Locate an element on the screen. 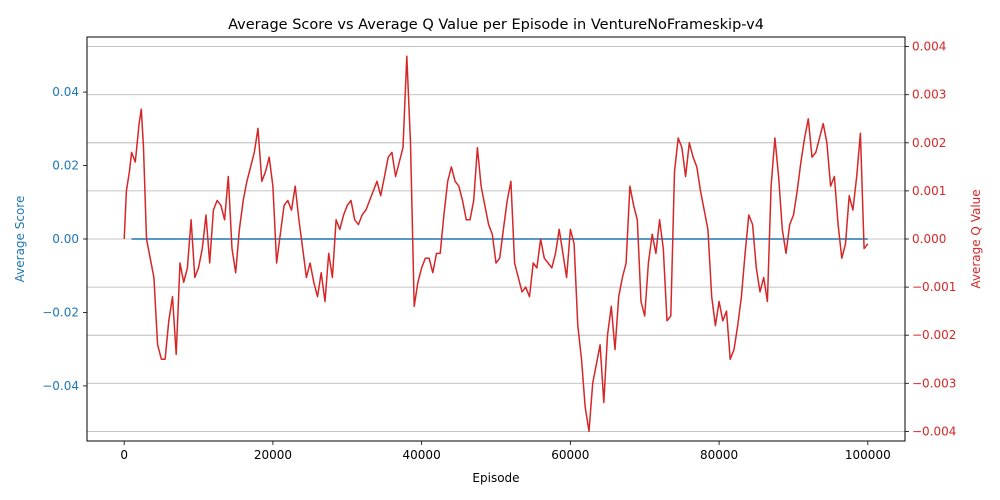 The width and height of the screenshot is (1000, 500). x-axis: 0 20000 40000 60000 80000 100000 is located at coordinates (505, 451).